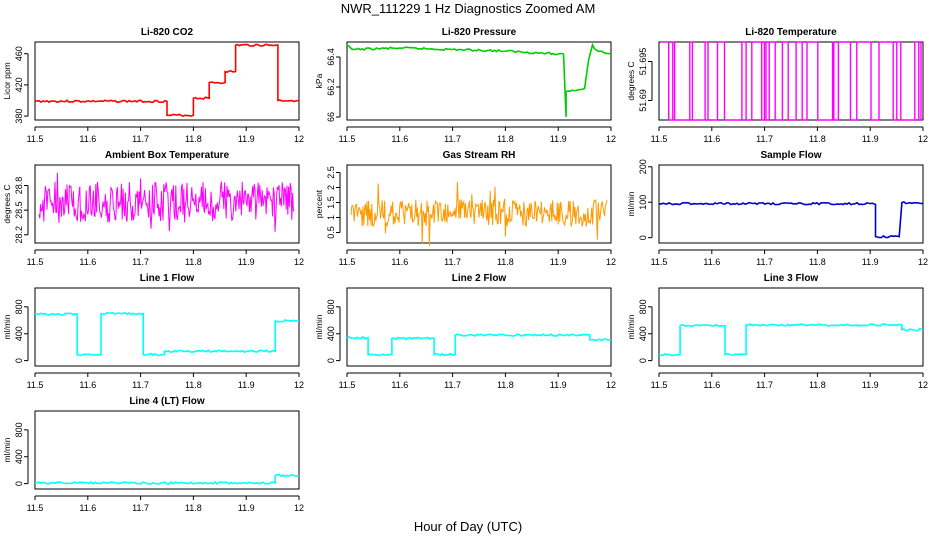  Describe the element at coordinates (643, 166) in the screenshot. I see `y-tick-label: 200` at that location.